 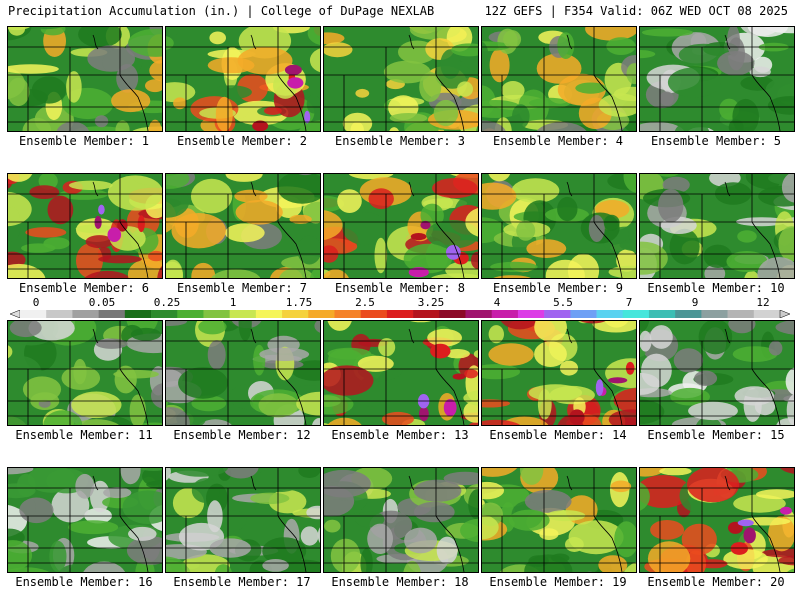 I want to click on ensemble-member-label: Ensemble Member: 8, so click(x=400, y=288).